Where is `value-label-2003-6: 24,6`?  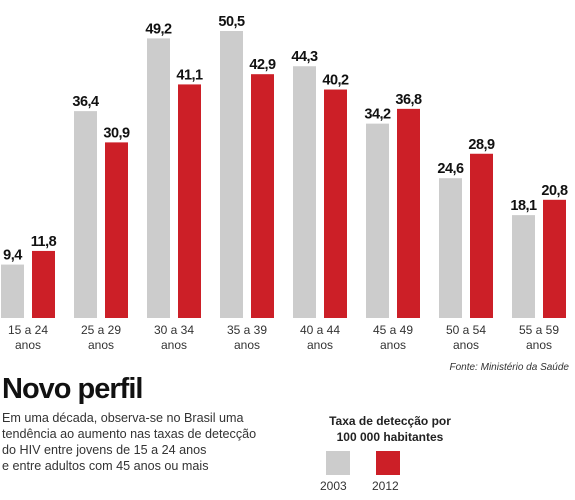 value-label-2003-6: 24,6 is located at coordinates (450, 169).